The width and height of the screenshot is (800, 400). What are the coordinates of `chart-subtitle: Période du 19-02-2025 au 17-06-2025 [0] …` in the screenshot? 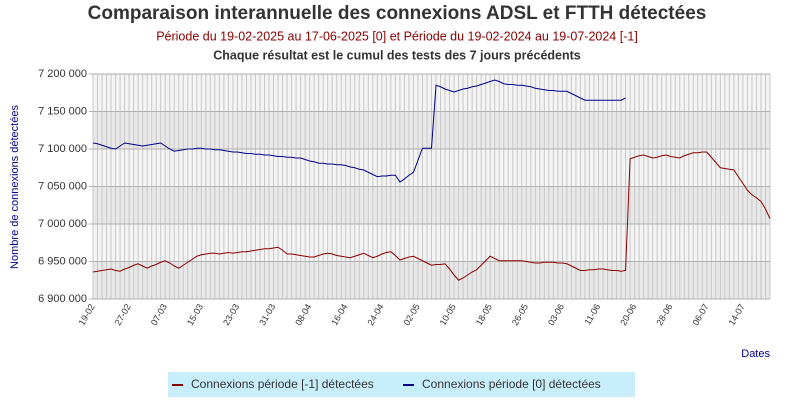 It's located at (397, 36).